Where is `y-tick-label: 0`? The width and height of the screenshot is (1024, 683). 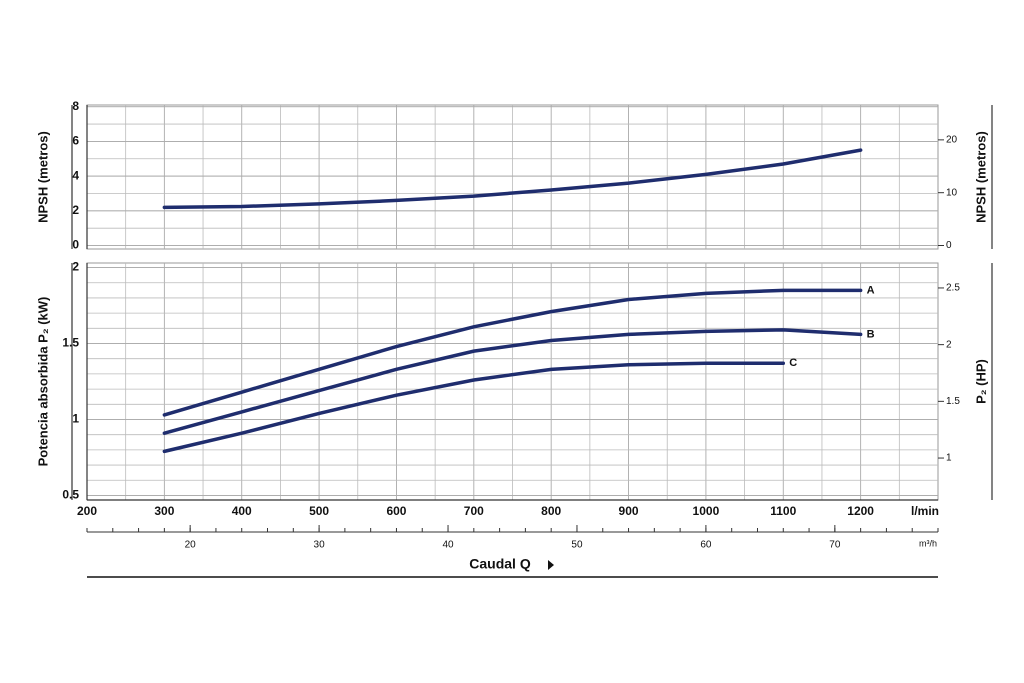 y-tick-label: 0 is located at coordinates (75, 245).